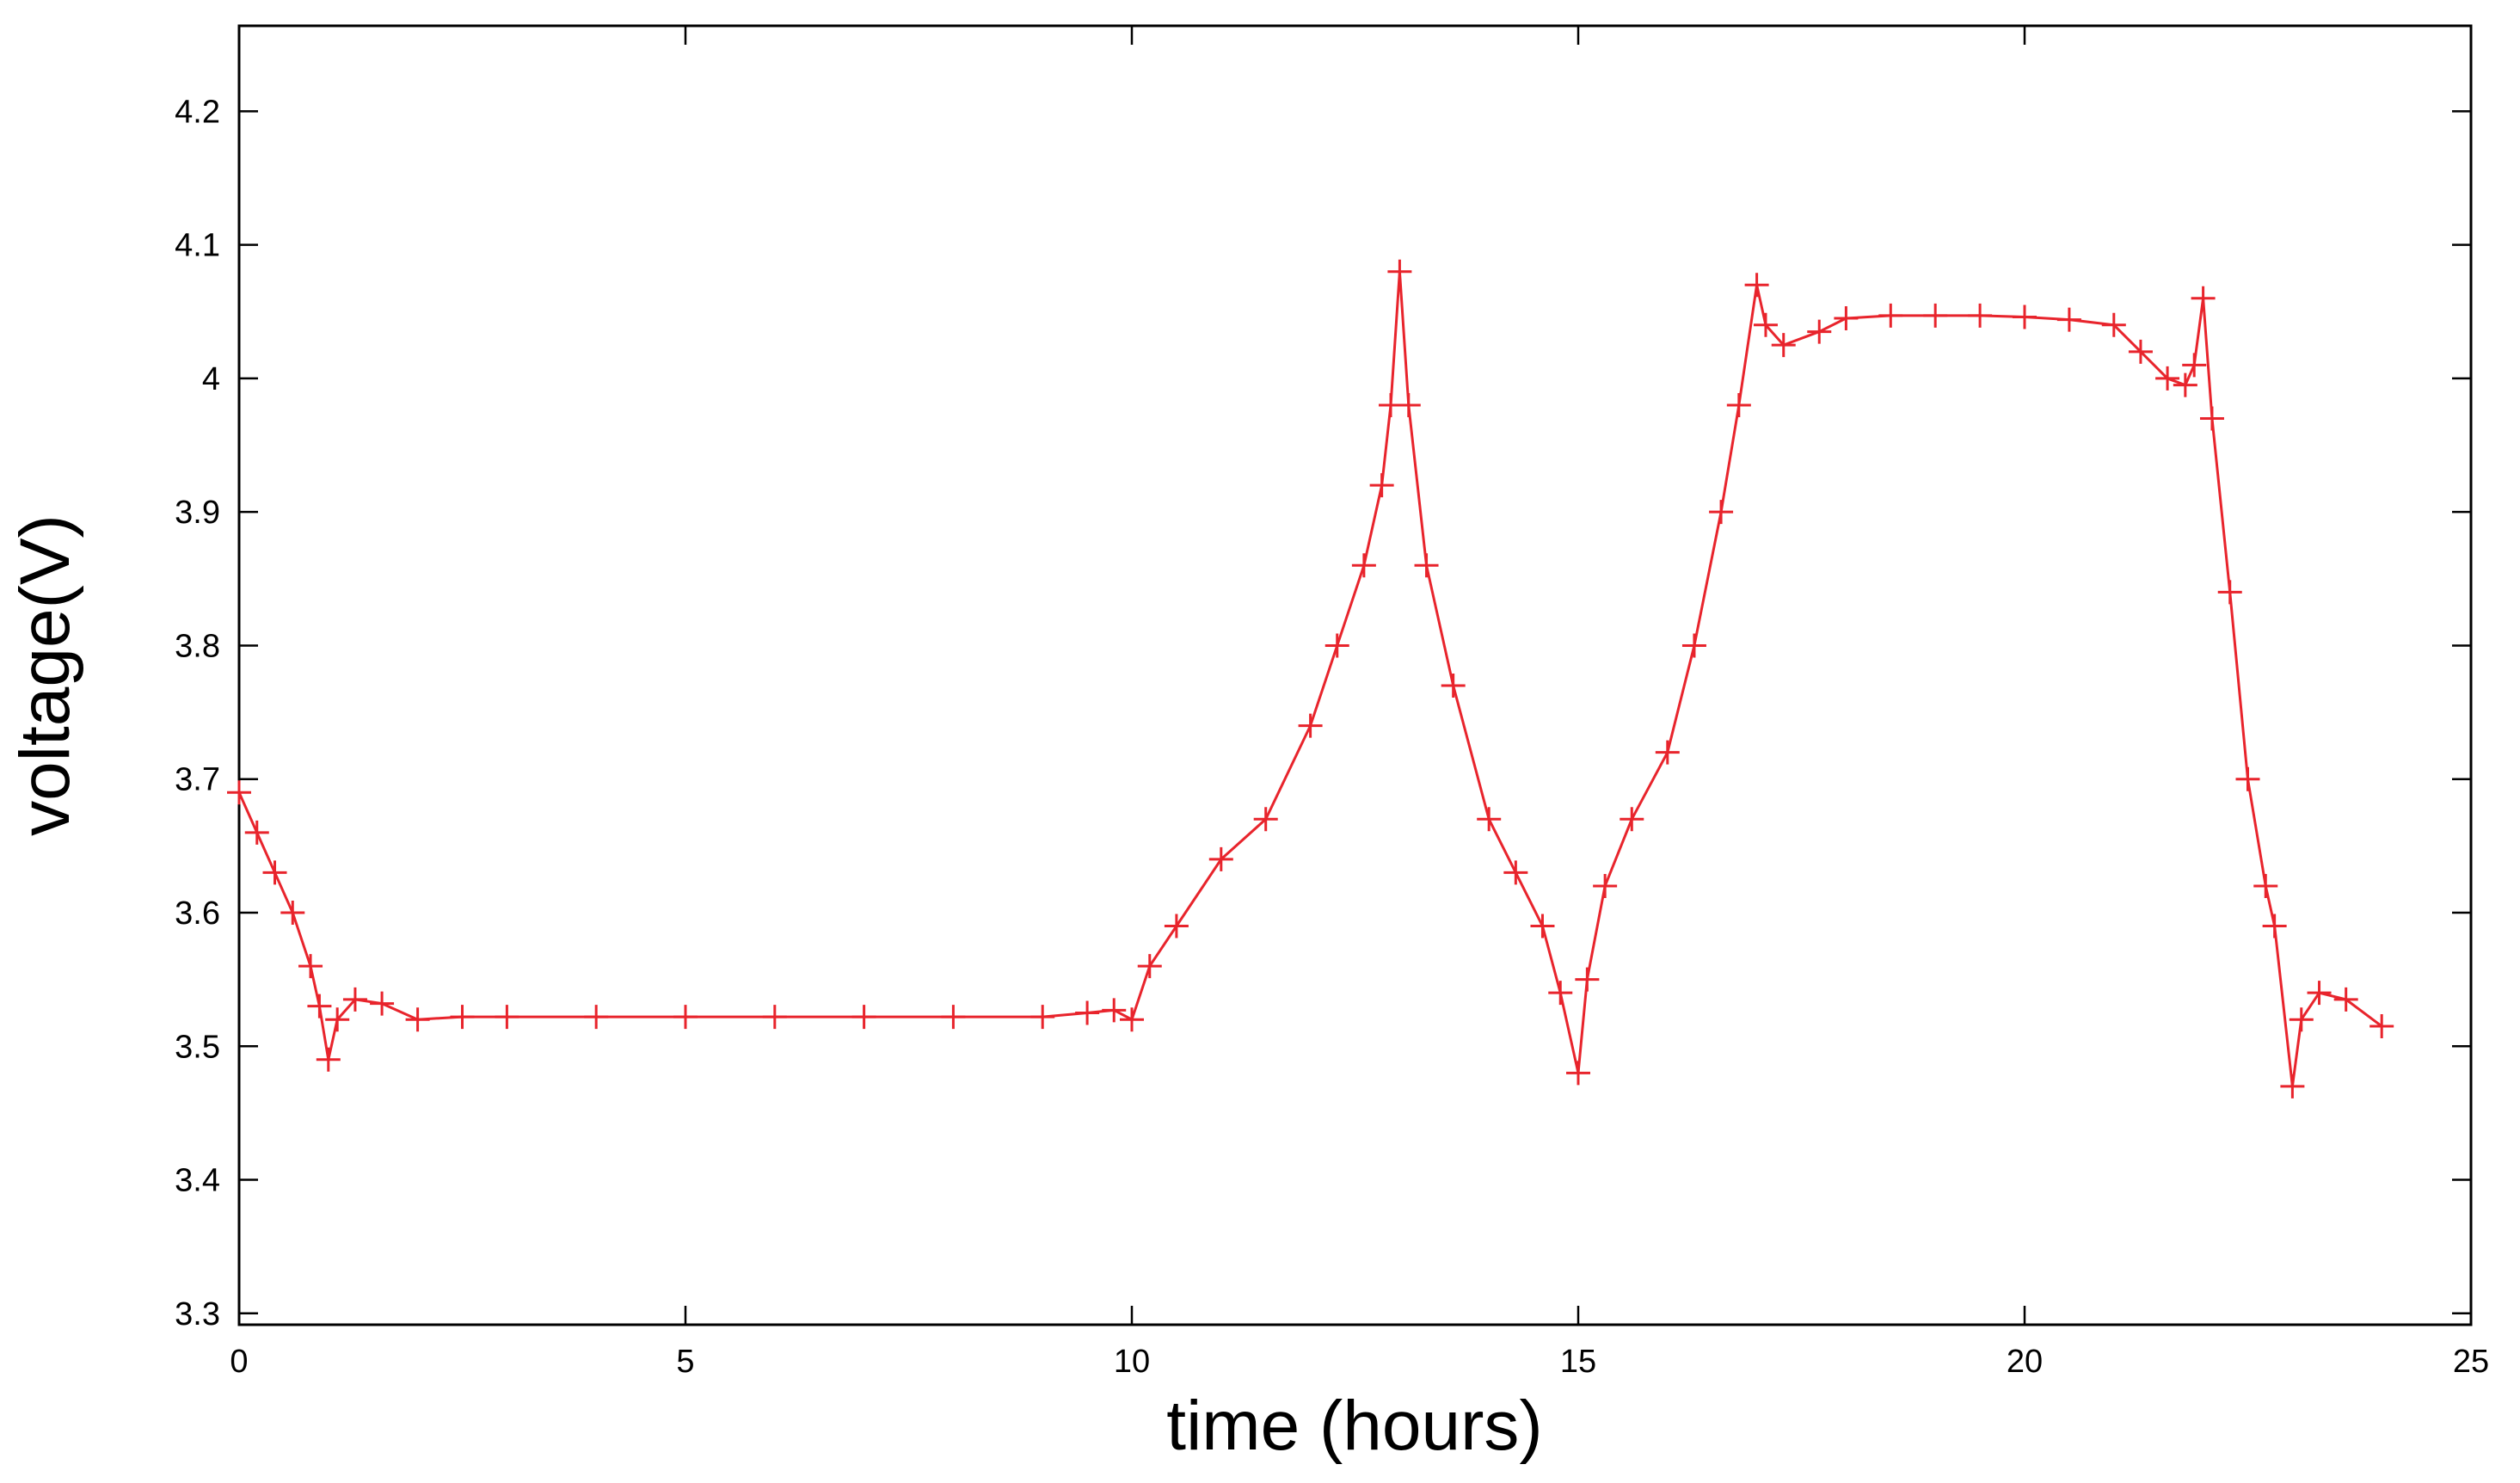  I want to click on x-tick-label: 15, so click(1578, 1362).